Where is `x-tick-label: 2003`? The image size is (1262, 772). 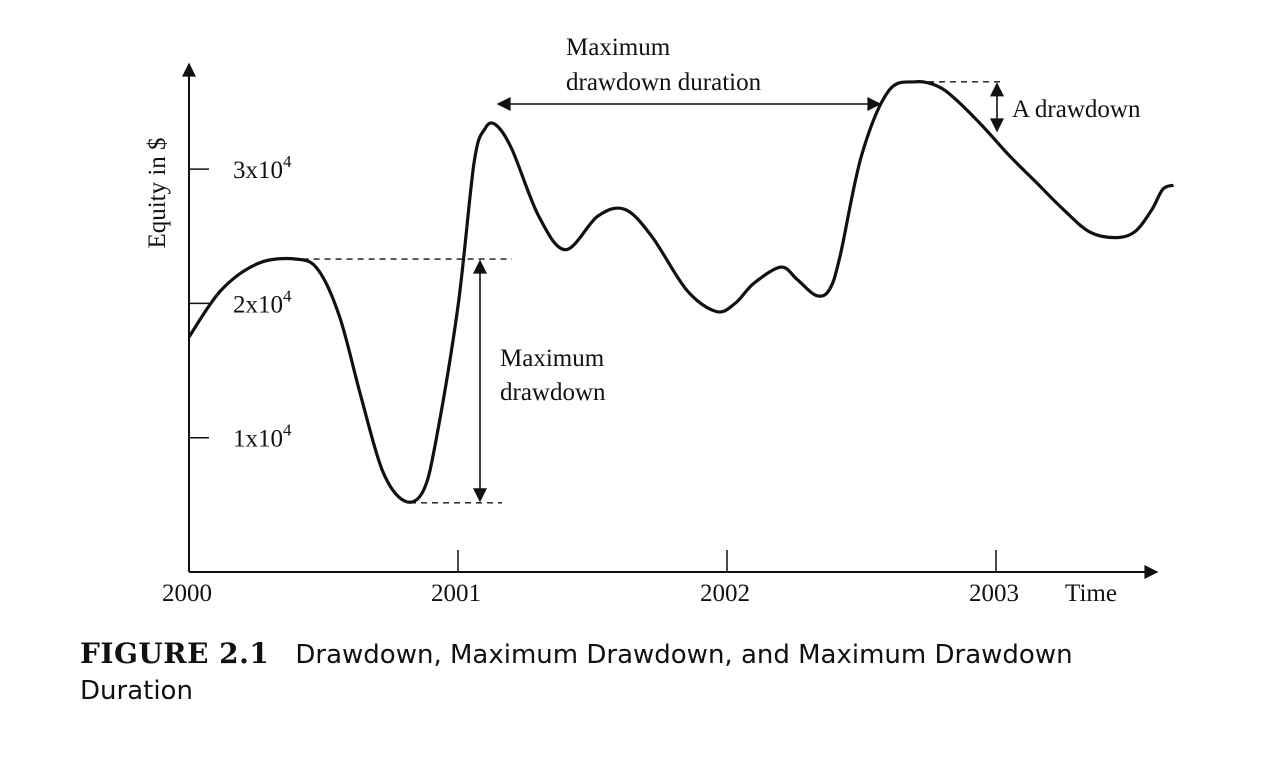
x-tick-label: 2003 is located at coordinates (994, 593).